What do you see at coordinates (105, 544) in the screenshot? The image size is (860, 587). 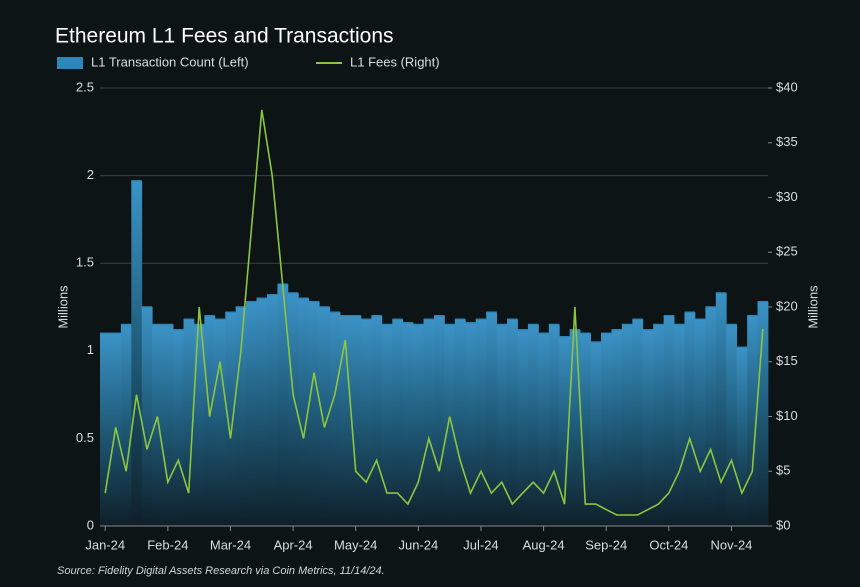 I see `x-tick-label: Jan-24` at bounding box center [105, 544].